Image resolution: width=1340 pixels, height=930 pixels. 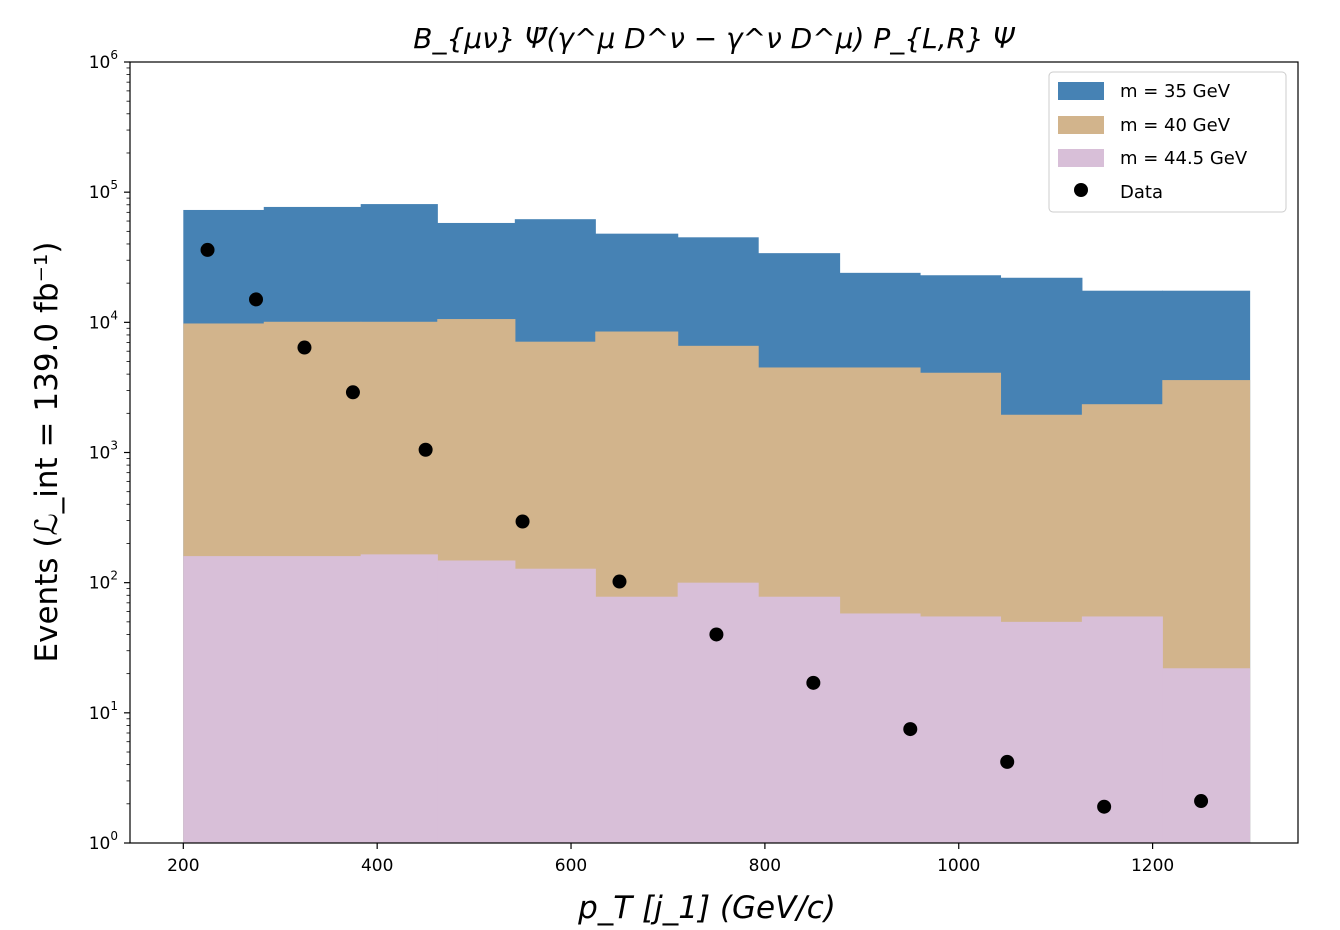 What do you see at coordinates (103, 451) in the screenshot?
I see `y-tick-label-3: 10³` at bounding box center [103, 451].